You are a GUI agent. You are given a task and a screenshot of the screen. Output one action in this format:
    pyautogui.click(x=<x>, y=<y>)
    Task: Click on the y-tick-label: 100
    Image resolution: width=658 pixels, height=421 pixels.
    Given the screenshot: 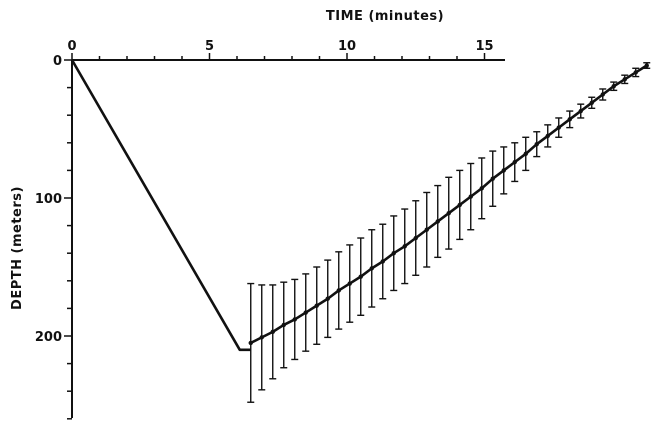 What is the action you would take?
    pyautogui.click(x=48, y=199)
    